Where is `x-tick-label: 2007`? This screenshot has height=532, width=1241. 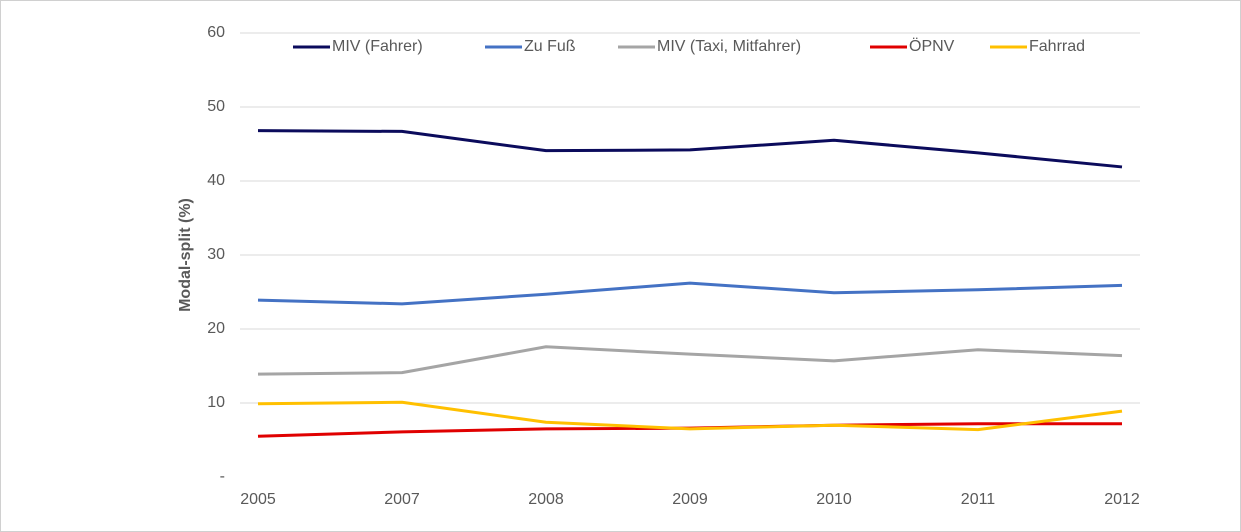
x-tick-label: 2007 is located at coordinates (402, 499).